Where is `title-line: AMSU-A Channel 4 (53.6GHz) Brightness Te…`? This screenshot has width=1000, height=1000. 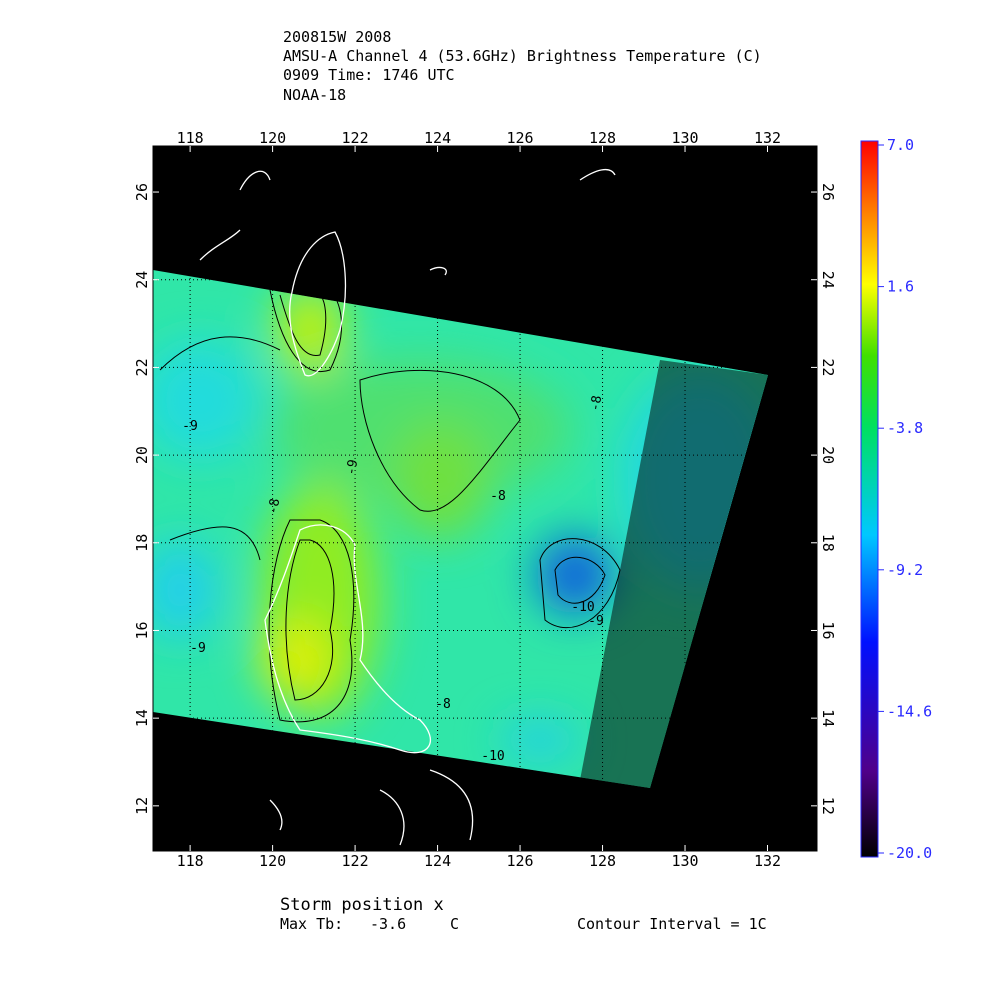
title-line: AMSU-A Channel 4 (53.6GHz) Brightness Te… is located at coordinates (522, 56).